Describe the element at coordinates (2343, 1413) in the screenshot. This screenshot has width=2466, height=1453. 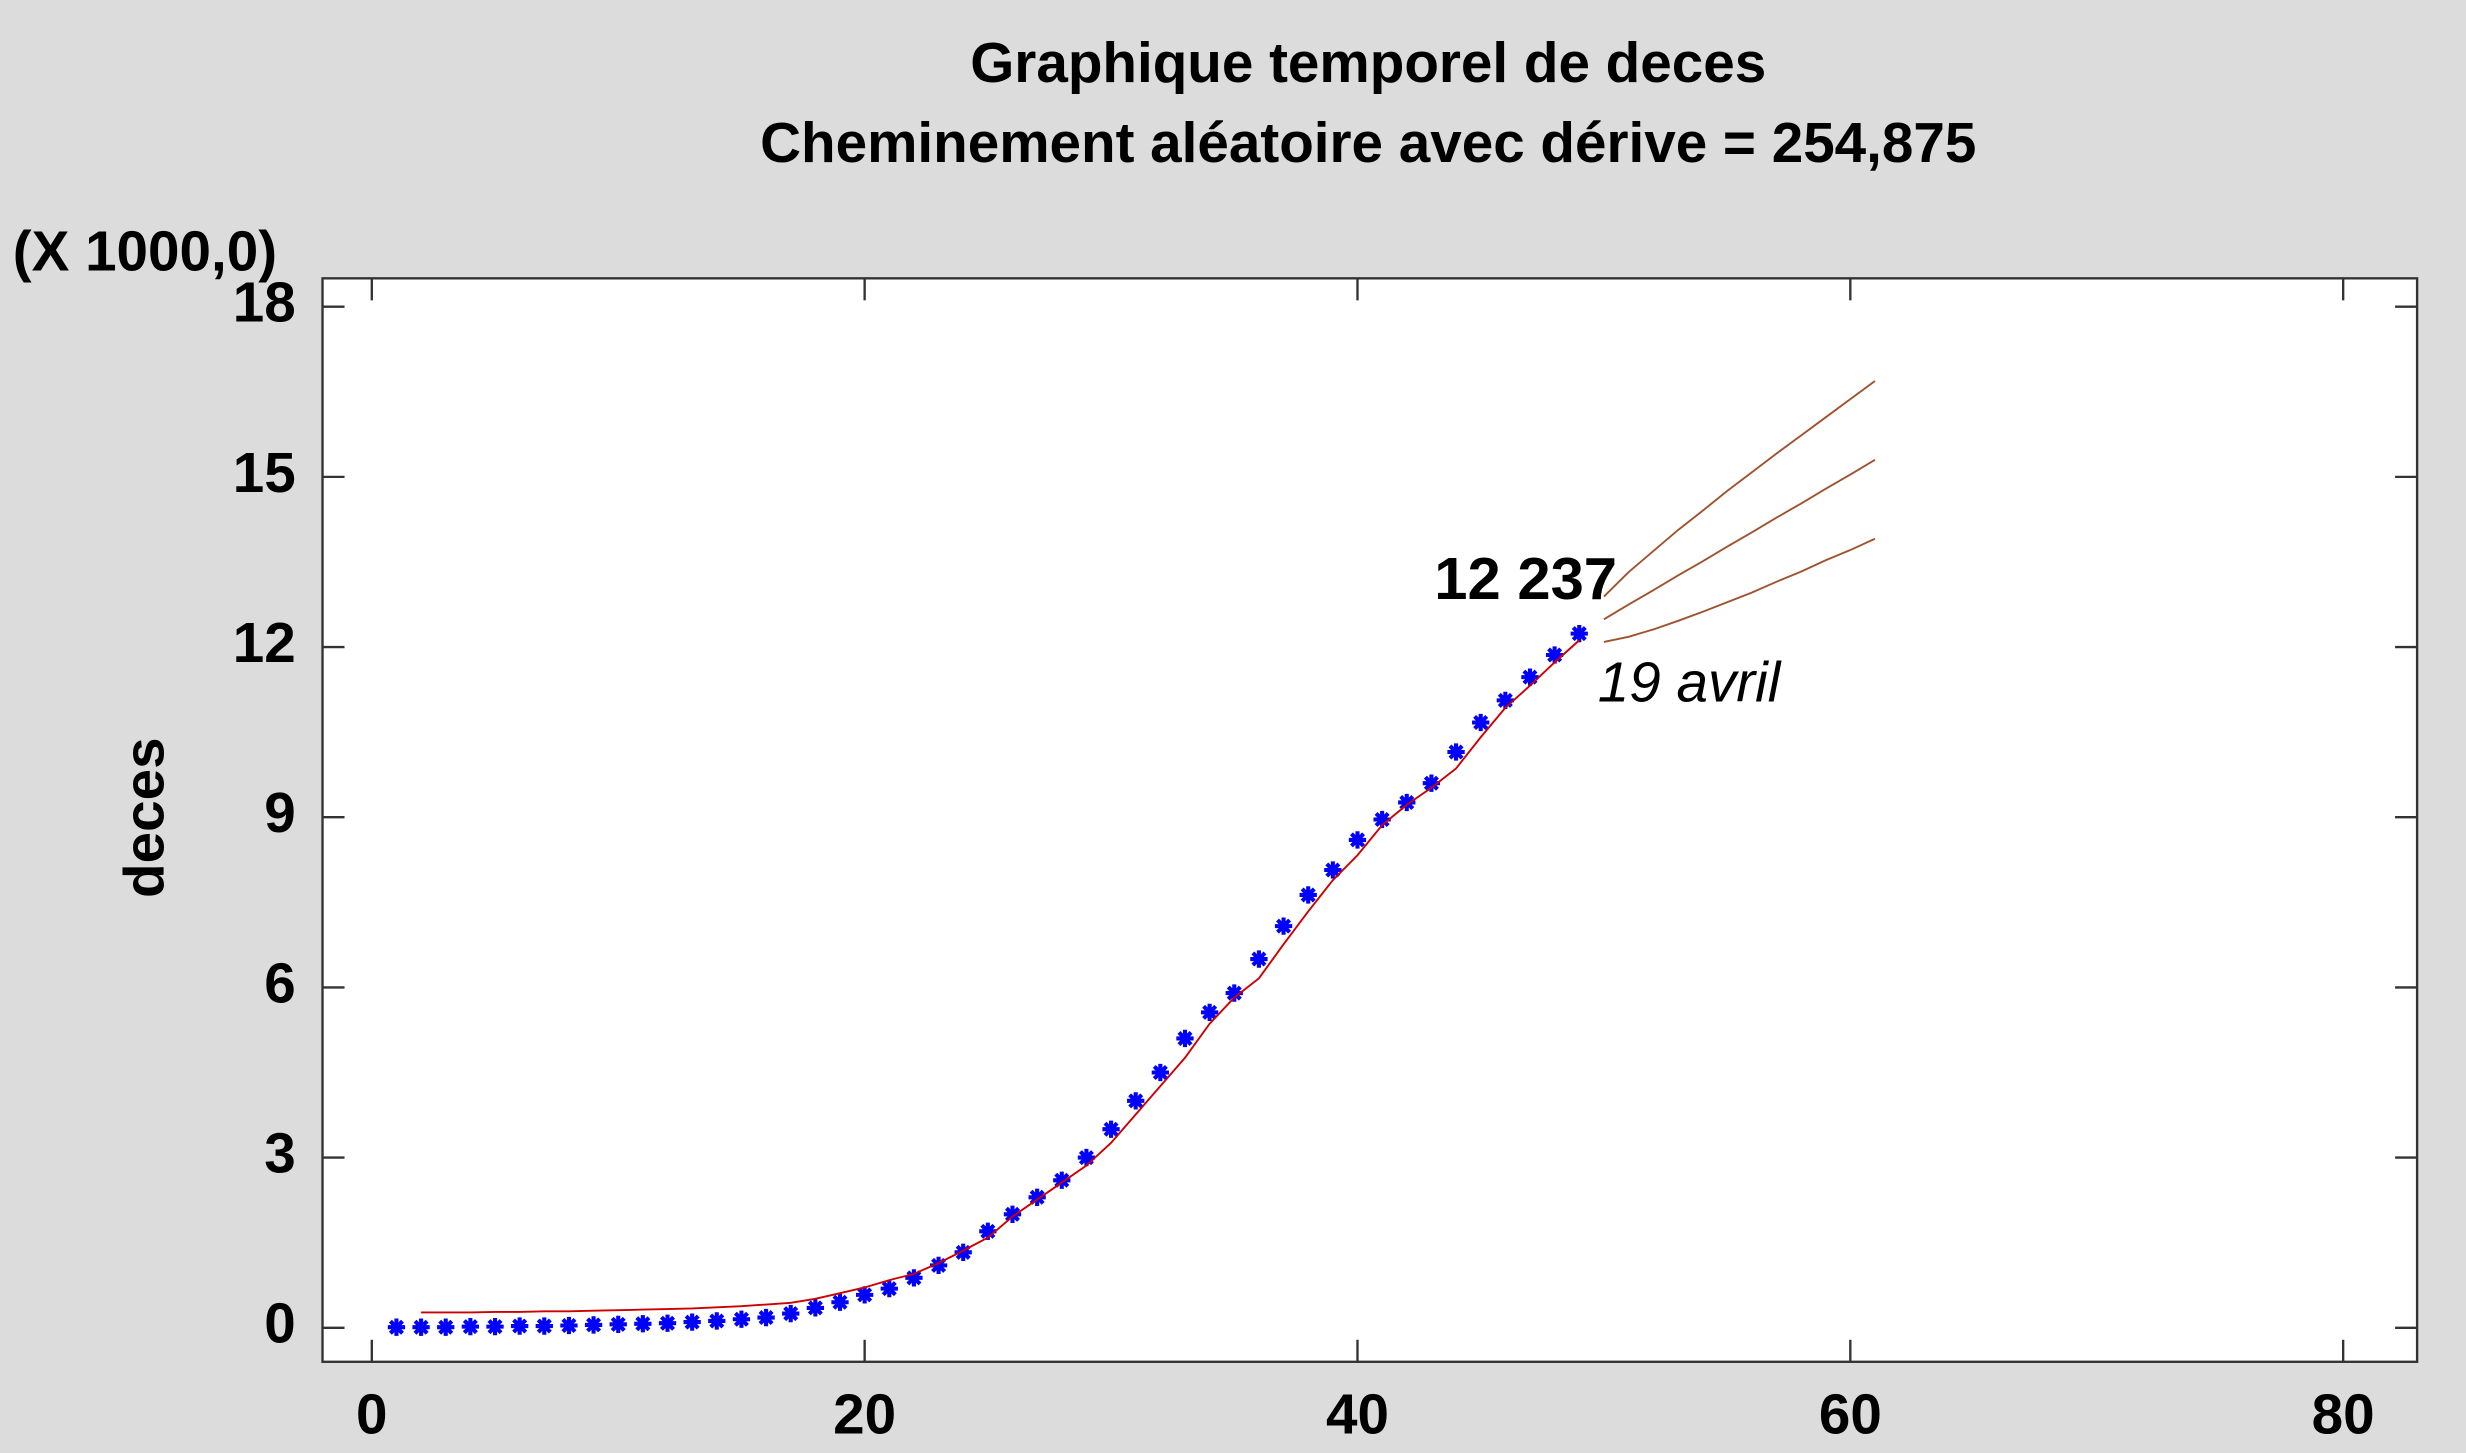
I see `x-tick-label: 80` at that location.